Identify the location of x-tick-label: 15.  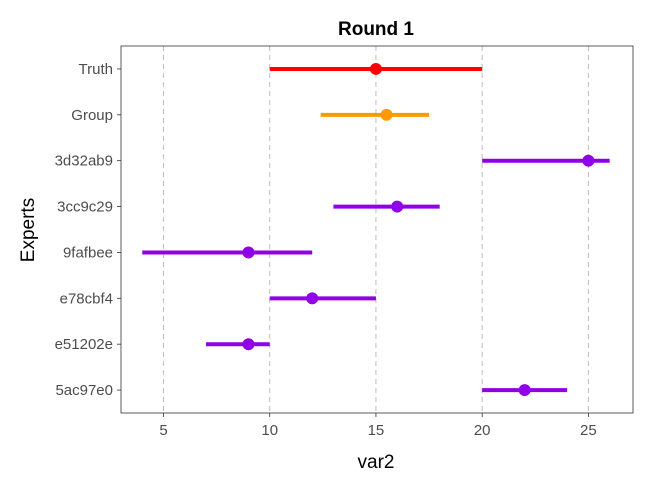
(376, 430).